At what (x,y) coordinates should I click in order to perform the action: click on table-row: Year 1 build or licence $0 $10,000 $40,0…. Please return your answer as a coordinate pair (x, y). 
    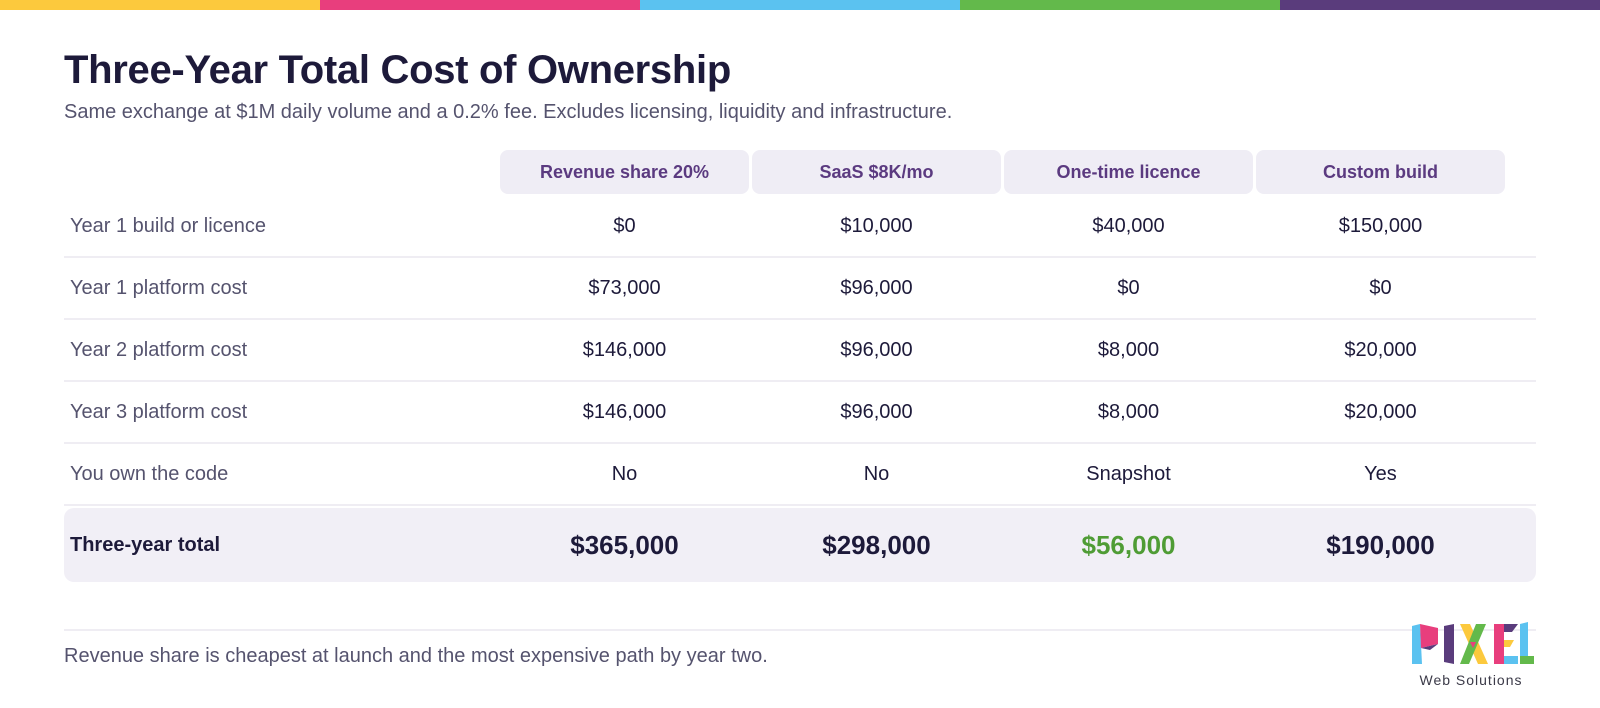
    Looking at the image, I should click on (800, 227).